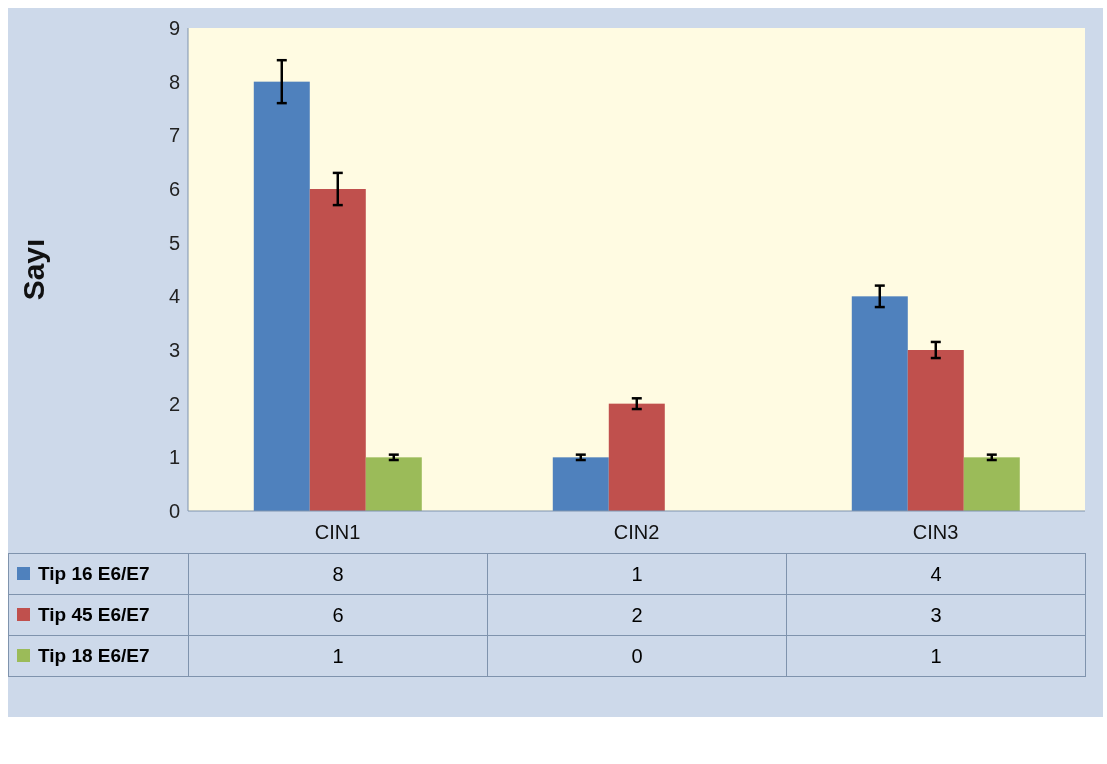 Image resolution: width=1107 pixels, height=764 pixels. I want to click on x-tick-label: CIN3, so click(935, 532).